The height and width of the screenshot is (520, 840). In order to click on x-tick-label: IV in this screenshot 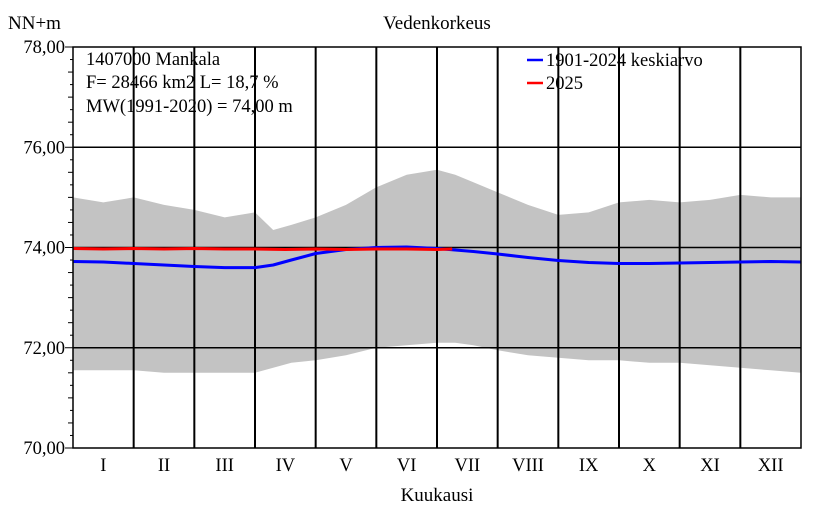, I will do `click(286, 466)`.